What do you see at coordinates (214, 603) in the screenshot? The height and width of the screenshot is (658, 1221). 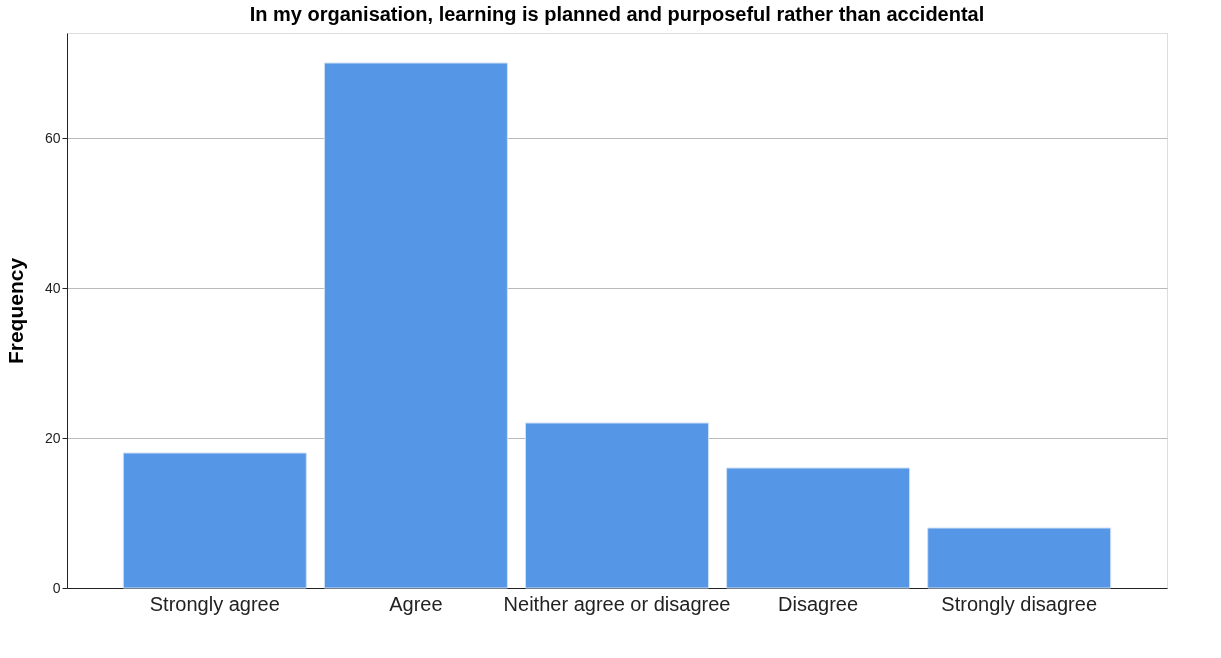 I see `x-tick-label: Strongly agree` at bounding box center [214, 603].